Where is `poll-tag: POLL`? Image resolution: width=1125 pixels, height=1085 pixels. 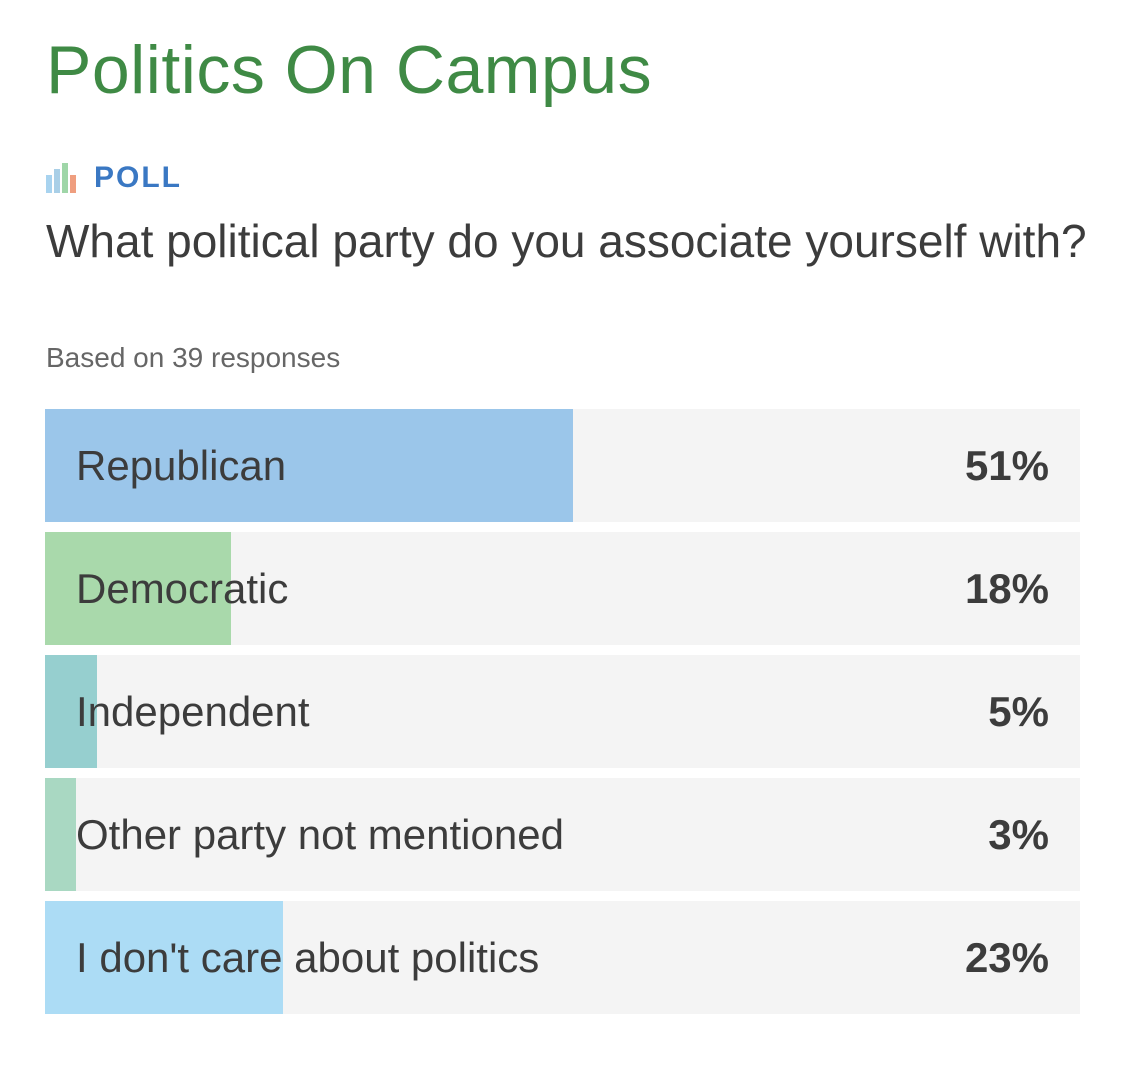
poll-tag: POLL is located at coordinates (114, 178).